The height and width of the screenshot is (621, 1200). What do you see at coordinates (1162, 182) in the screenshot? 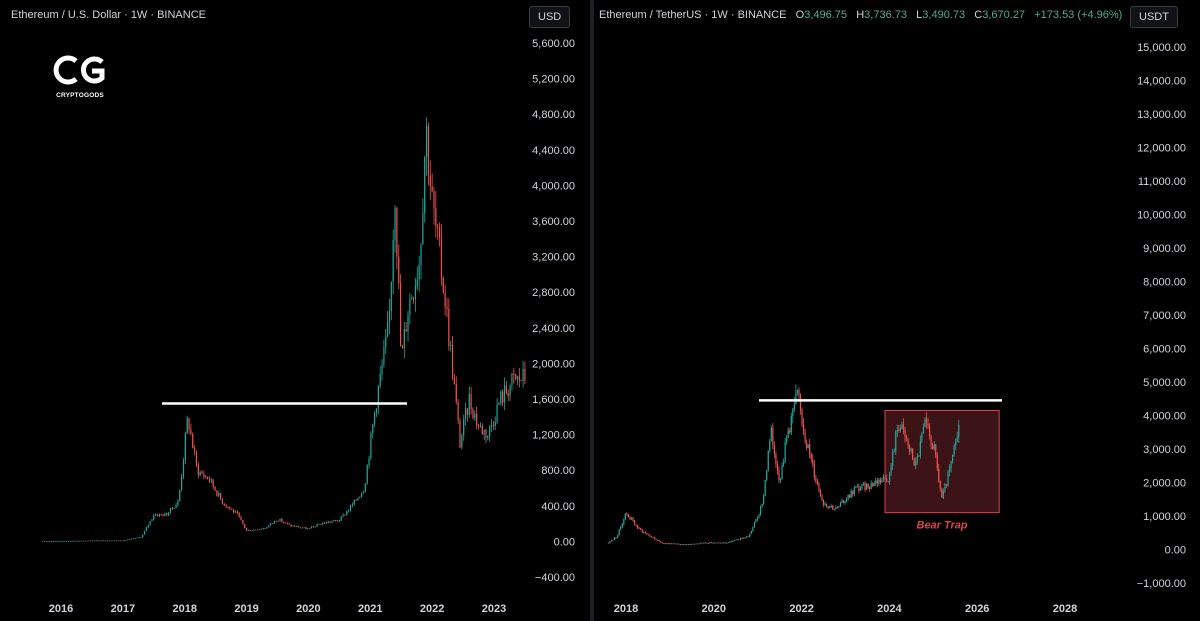
I see `y-tick-label: 11,000.00` at bounding box center [1162, 182].